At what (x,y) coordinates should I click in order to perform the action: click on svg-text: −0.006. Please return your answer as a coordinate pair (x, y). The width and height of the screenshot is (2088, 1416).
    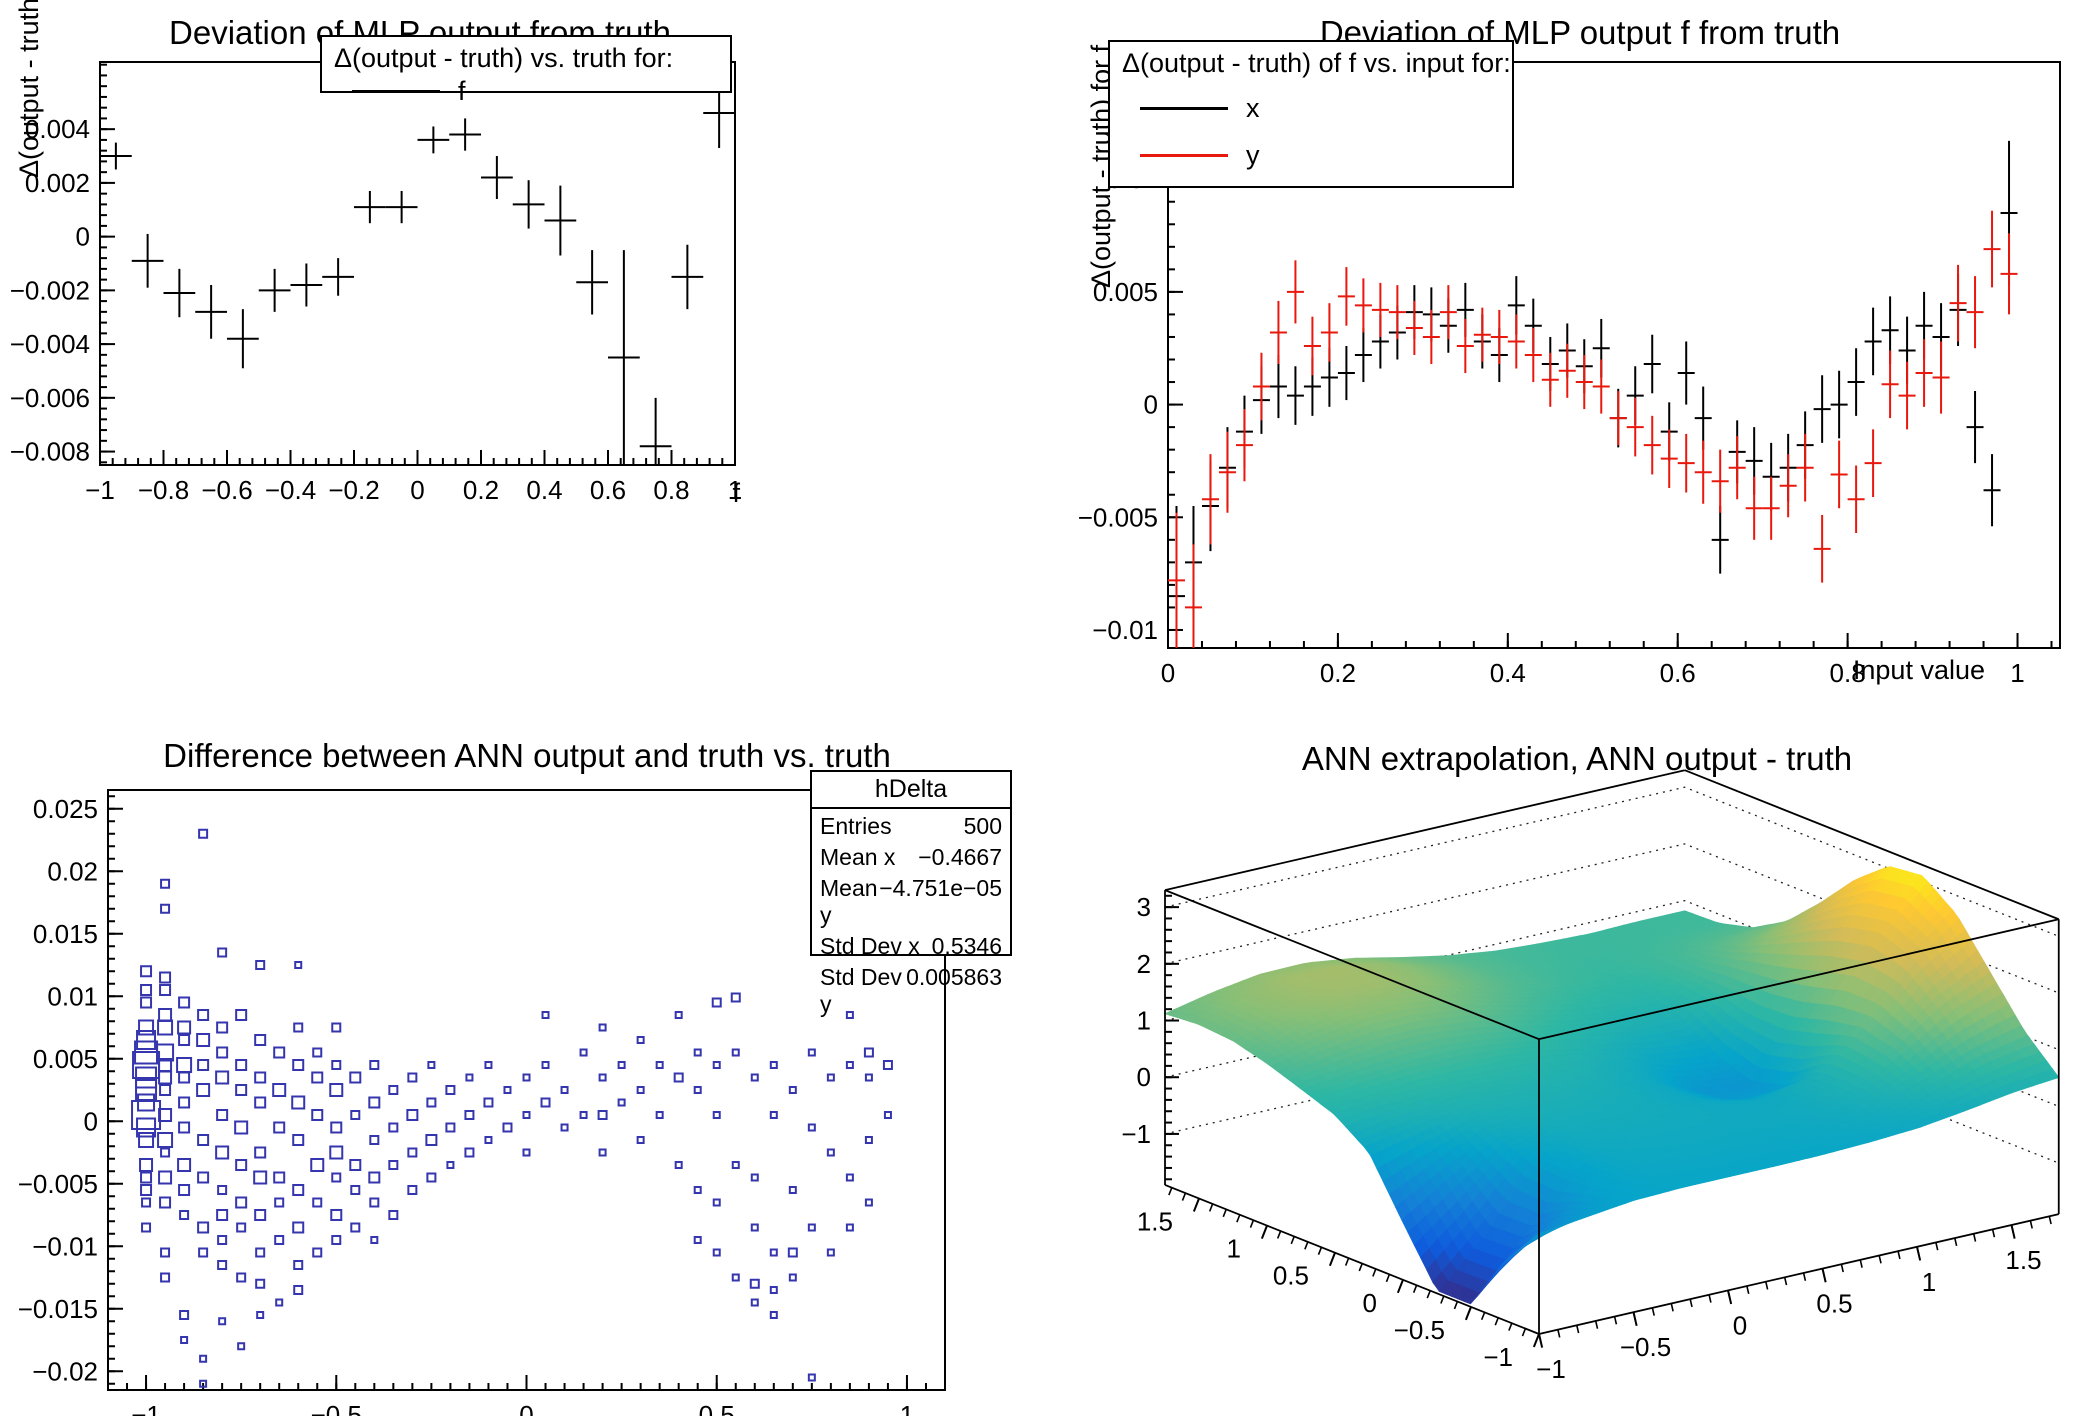
    Looking at the image, I should click on (50, 398).